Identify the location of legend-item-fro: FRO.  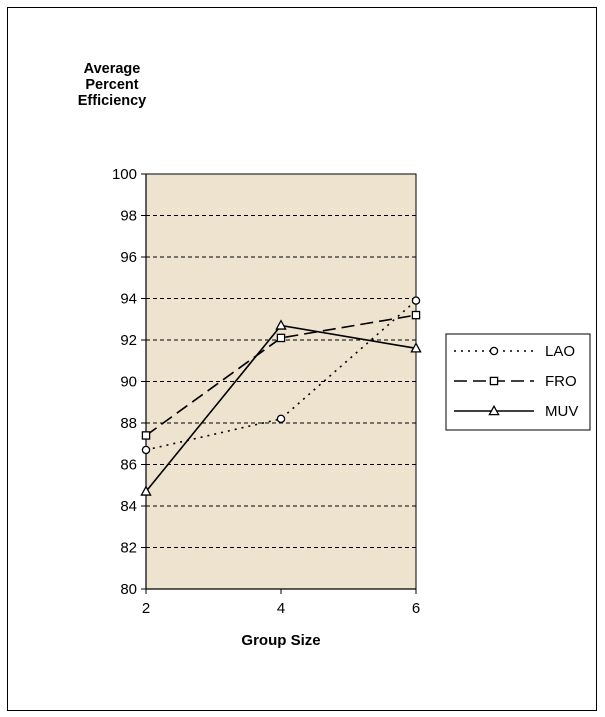
(515, 381).